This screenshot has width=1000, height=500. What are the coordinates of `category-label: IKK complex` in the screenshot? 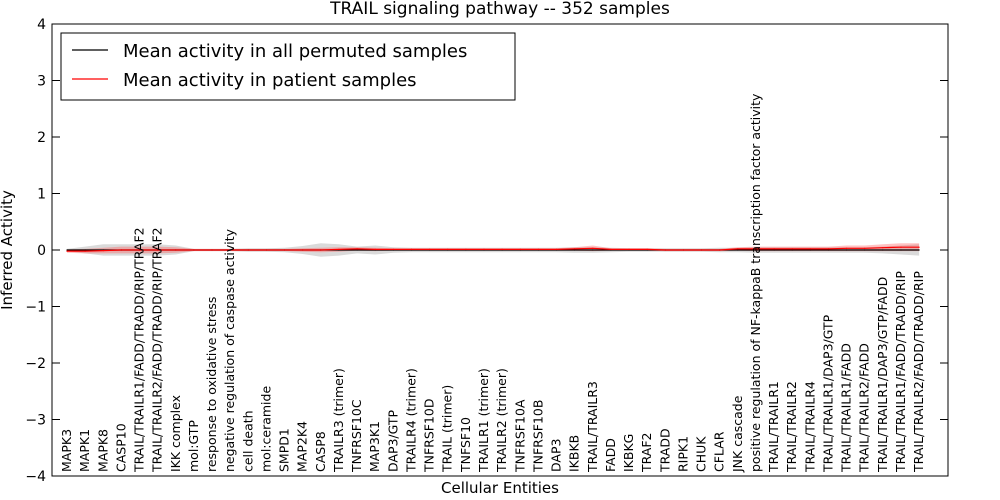 It's located at (175, 433).